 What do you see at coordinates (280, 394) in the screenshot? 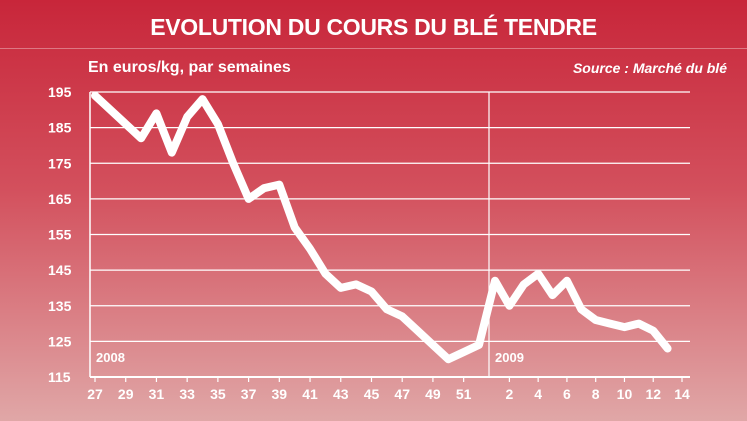
I see `x-tick-label: 39` at bounding box center [280, 394].